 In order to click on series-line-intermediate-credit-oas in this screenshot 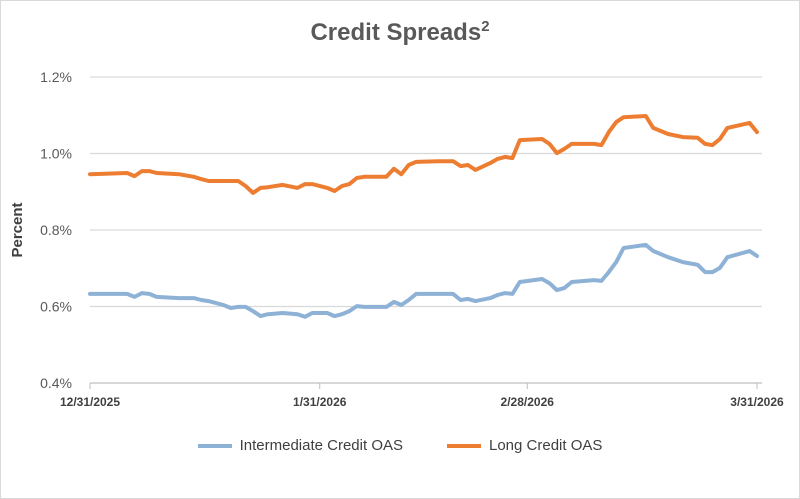, I will do `click(423, 280)`.